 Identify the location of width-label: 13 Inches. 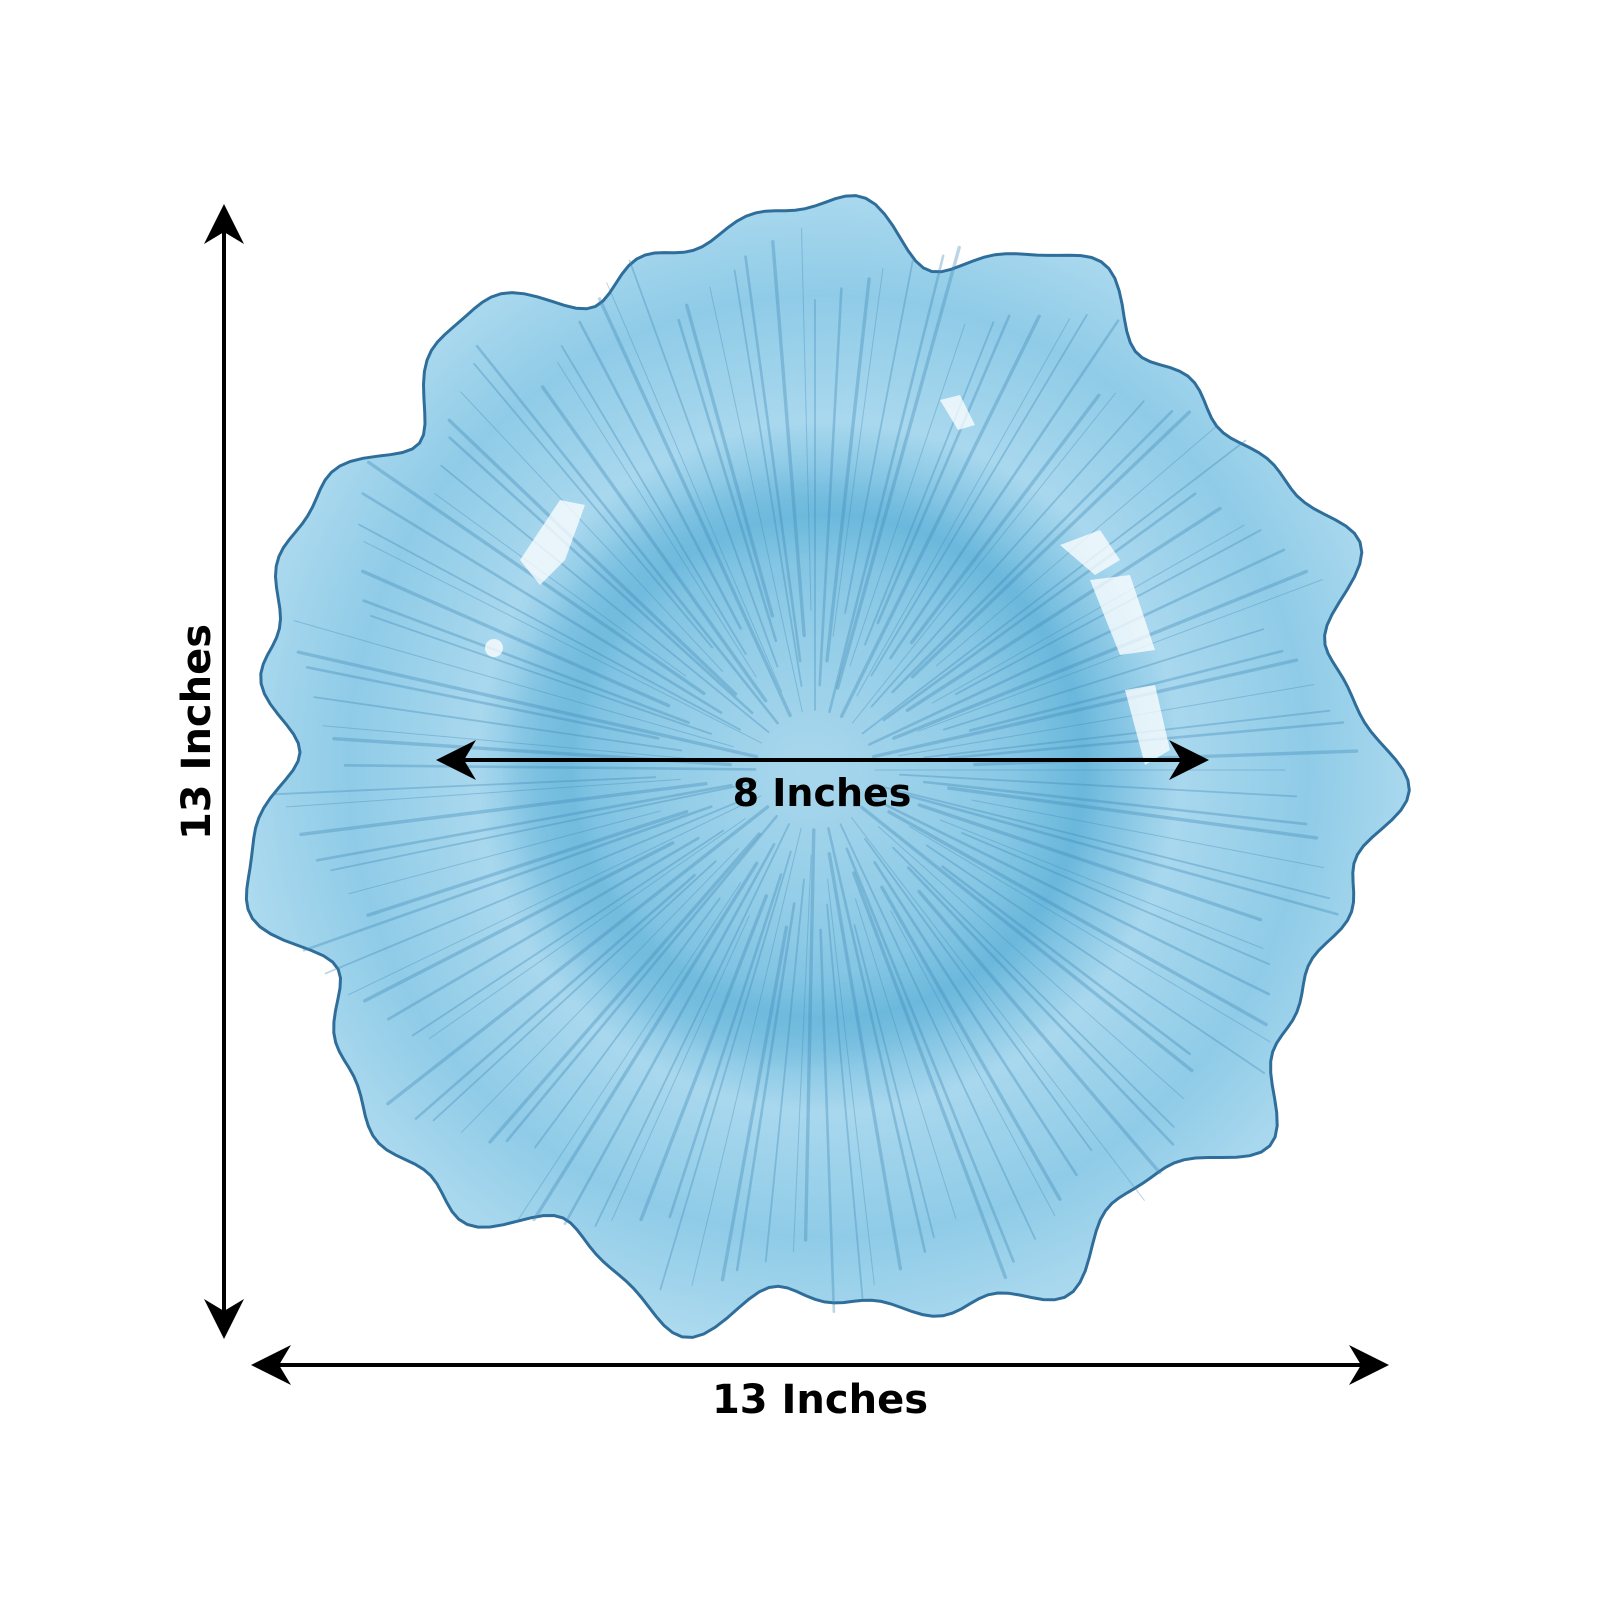
(820, 1400).